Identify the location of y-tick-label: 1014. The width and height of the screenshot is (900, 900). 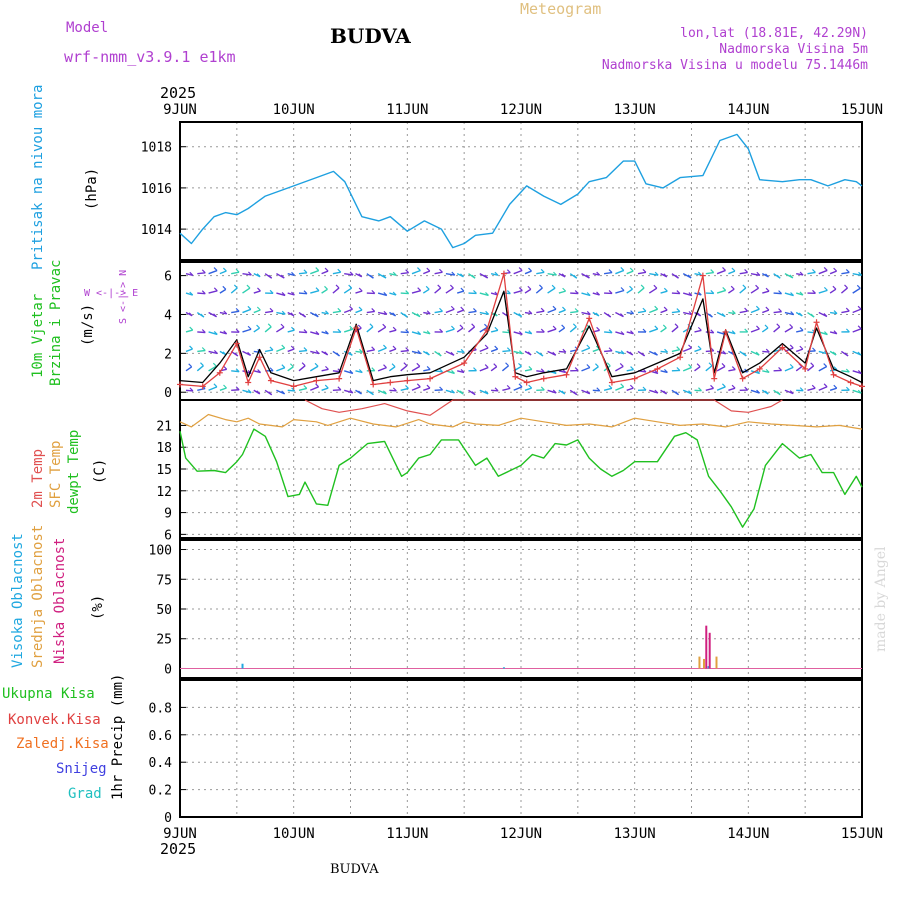
(156, 230).